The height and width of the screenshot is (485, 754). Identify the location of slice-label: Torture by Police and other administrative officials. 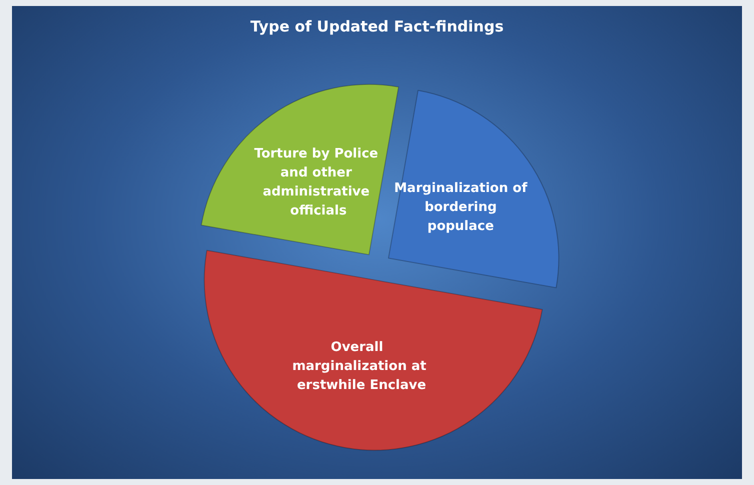
(318, 182).